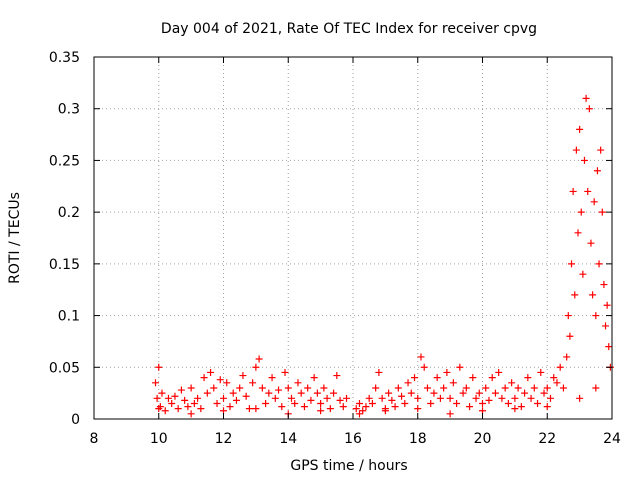 This screenshot has width=640, height=484. I want to click on x-tick-label: 14, so click(288, 439).